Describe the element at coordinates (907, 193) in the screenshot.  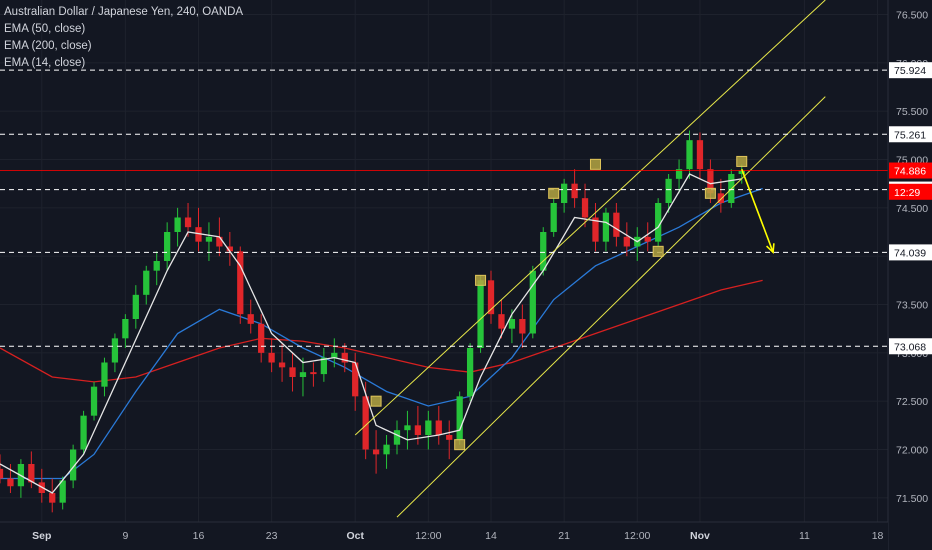
I see `bar-countdown-label: 12:29` at that location.